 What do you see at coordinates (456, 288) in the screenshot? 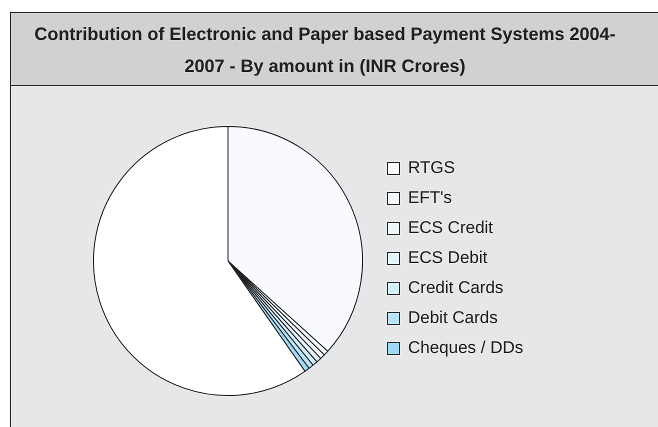
I see `legend-label: Credit Cards` at bounding box center [456, 288].